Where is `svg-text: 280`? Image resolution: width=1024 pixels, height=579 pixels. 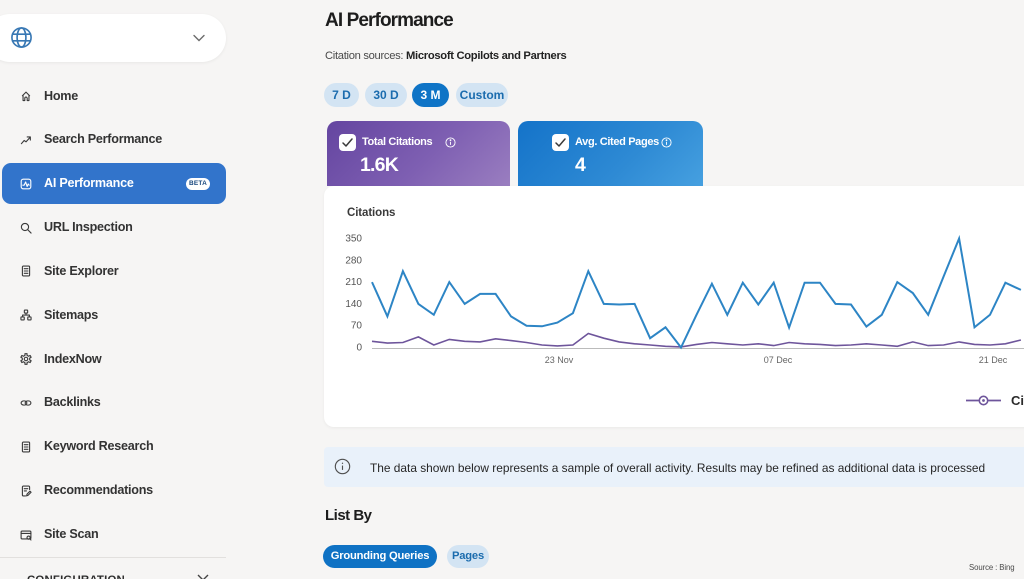 svg-text: 280 is located at coordinates (353, 260).